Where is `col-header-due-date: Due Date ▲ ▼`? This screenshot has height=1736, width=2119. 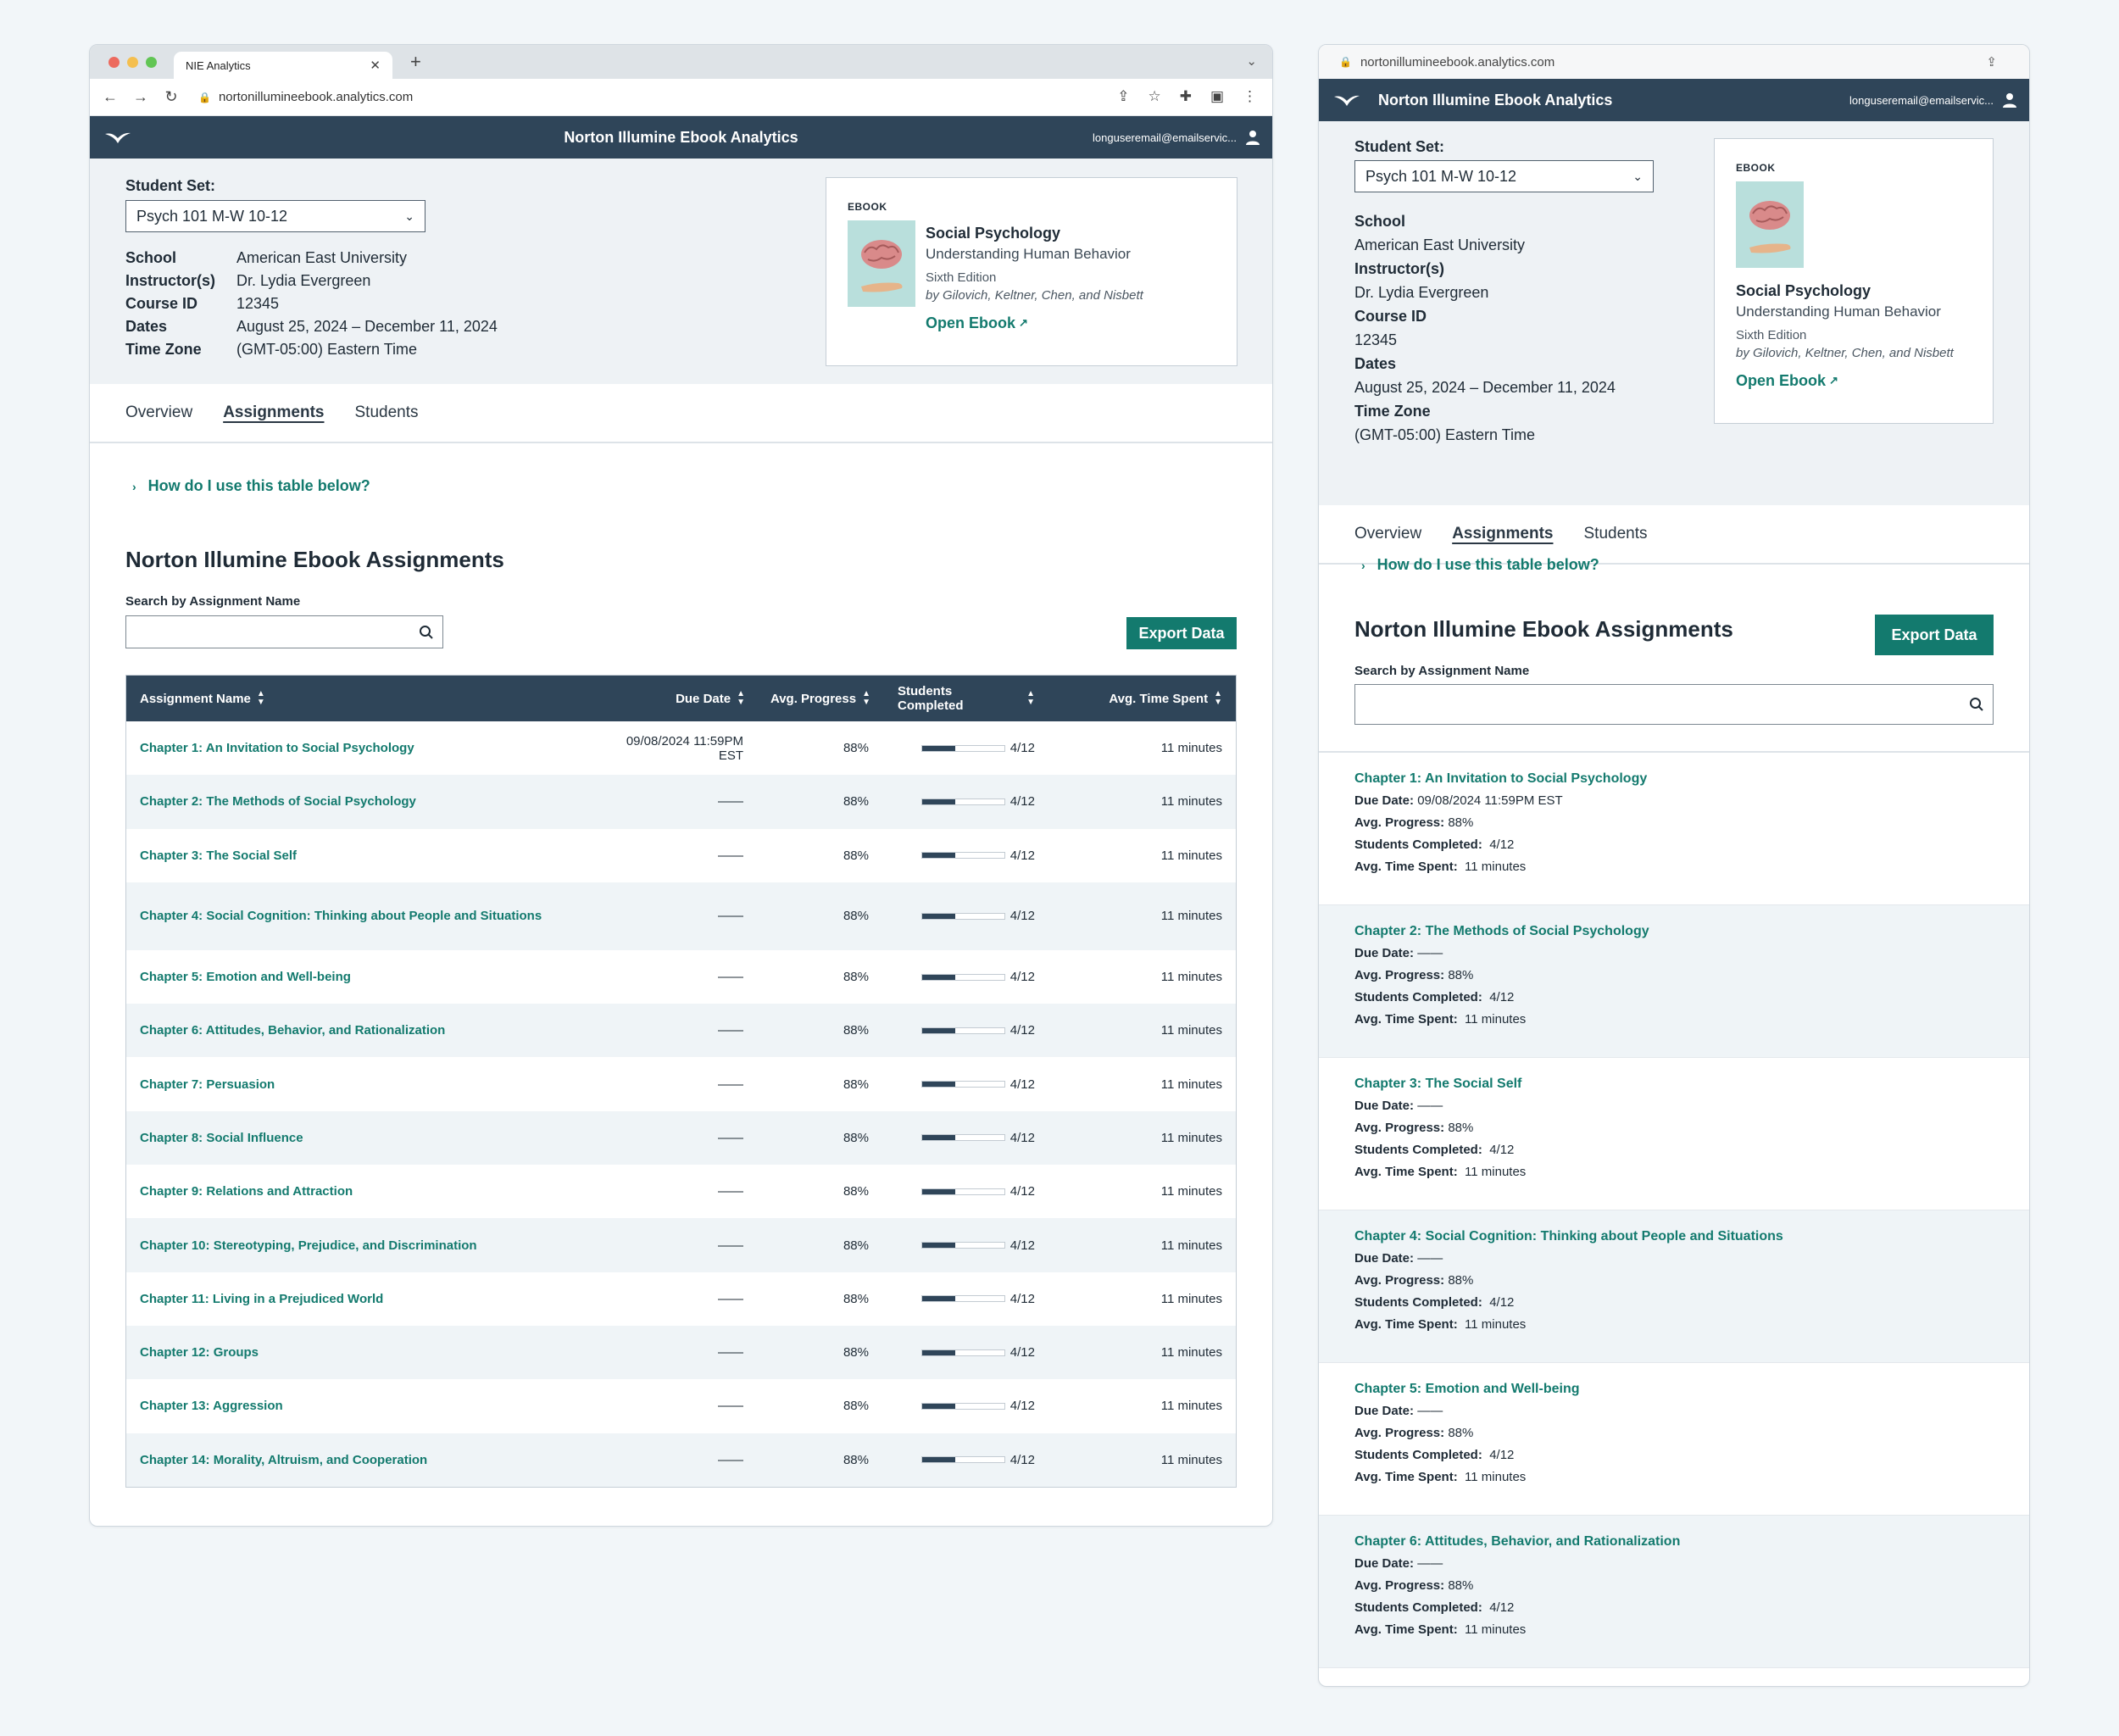
col-header-due-date: Due Date ▲ ▼ is located at coordinates (673, 698).